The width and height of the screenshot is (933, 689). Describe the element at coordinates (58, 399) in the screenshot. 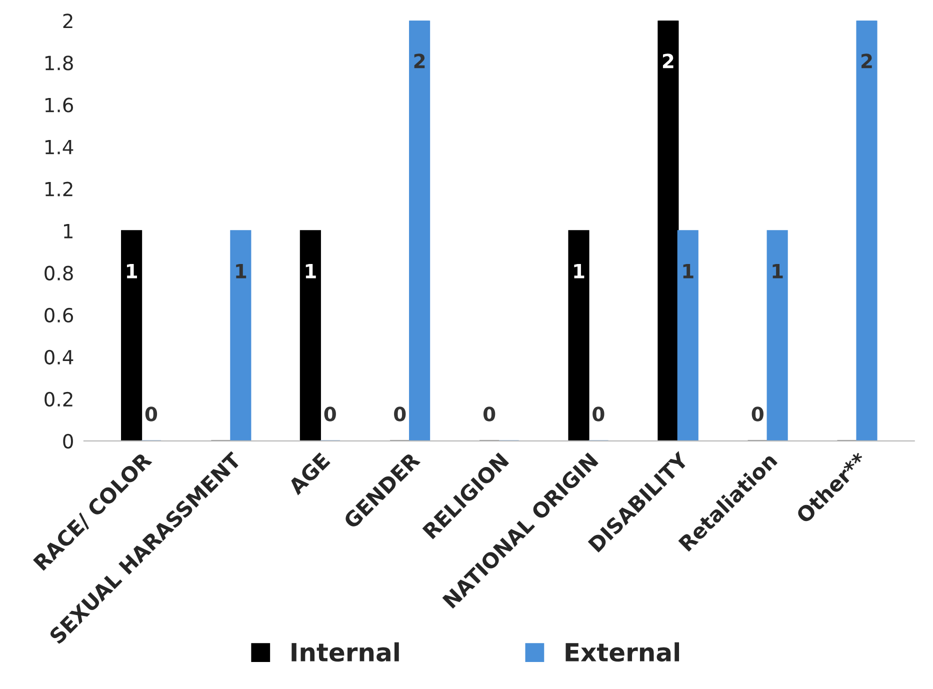

I see `y-tick-label: 0.2` at that location.